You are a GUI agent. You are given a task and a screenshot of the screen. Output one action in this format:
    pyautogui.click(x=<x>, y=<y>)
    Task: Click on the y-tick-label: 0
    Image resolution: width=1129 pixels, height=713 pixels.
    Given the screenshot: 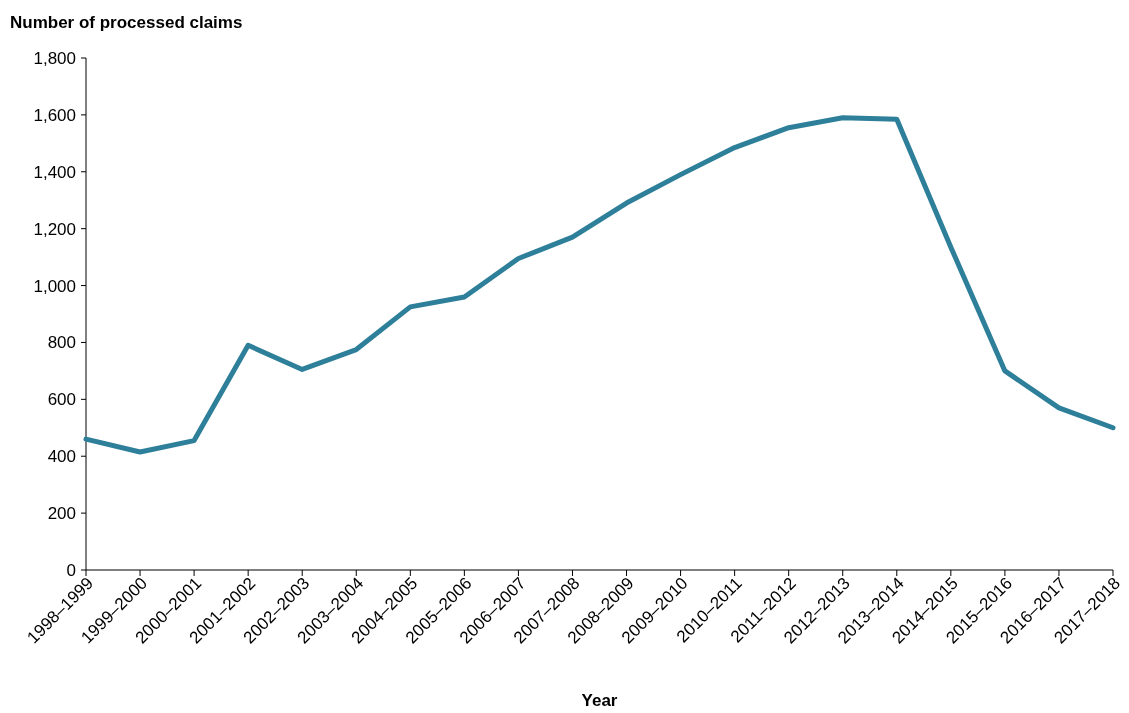 What is the action you would take?
    pyautogui.click(x=71, y=570)
    